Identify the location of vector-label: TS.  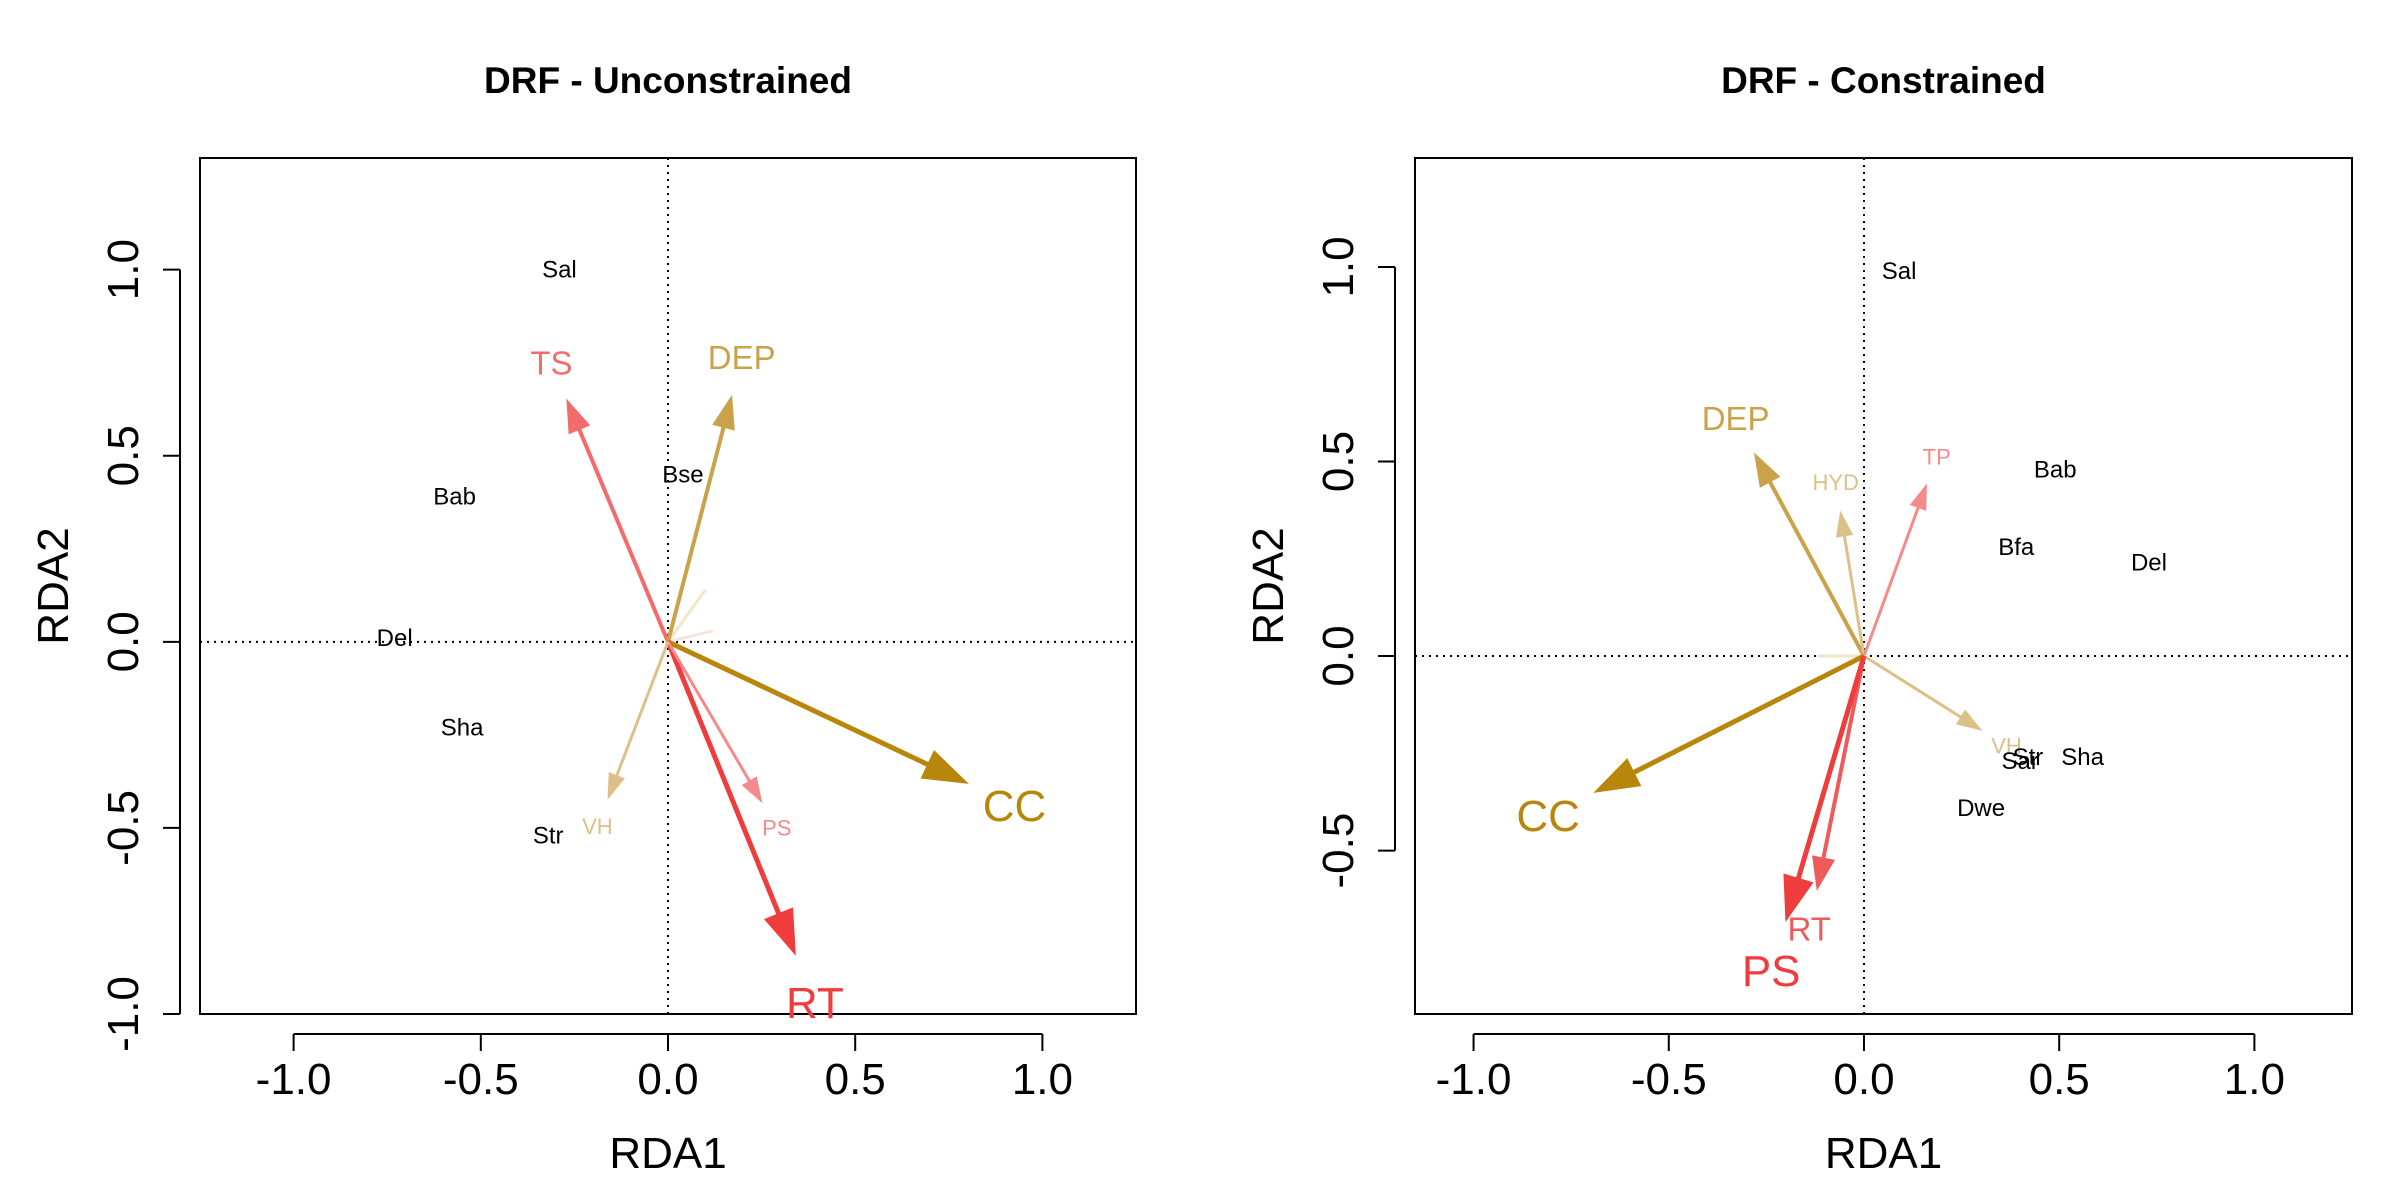
(551, 363).